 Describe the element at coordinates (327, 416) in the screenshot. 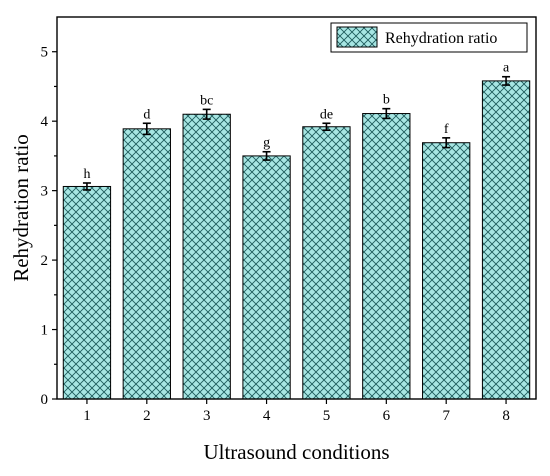

I see `x-tick-label-5: 5` at that location.